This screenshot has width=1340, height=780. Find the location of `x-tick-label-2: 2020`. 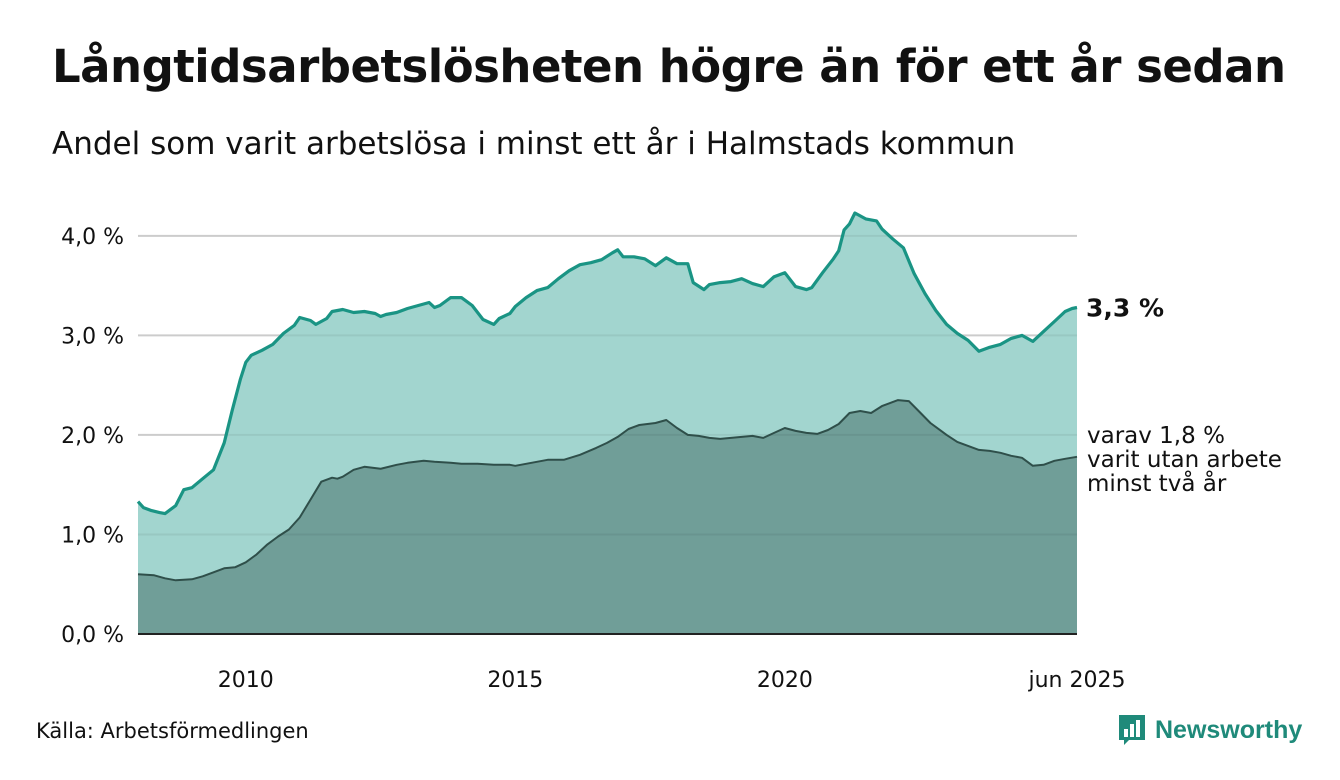

x-tick-label-2: 2020 is located at coordinates (785, 680).